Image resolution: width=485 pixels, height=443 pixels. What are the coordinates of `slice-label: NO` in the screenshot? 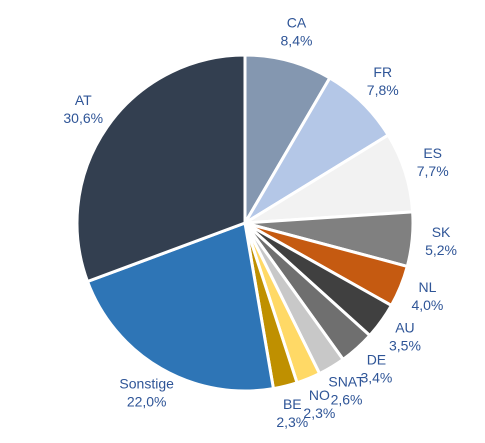 It's located at (319, 395).